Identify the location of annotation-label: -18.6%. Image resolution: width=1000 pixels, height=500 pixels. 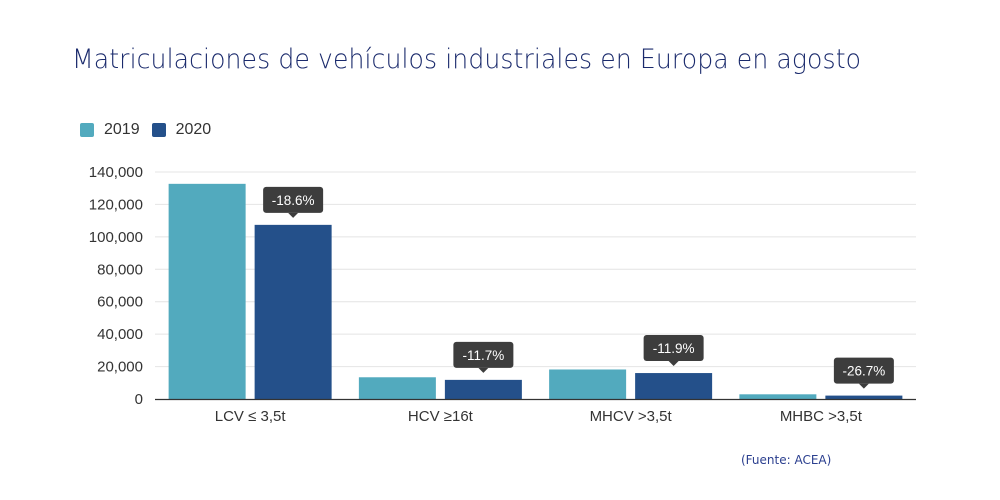
(293, 200).